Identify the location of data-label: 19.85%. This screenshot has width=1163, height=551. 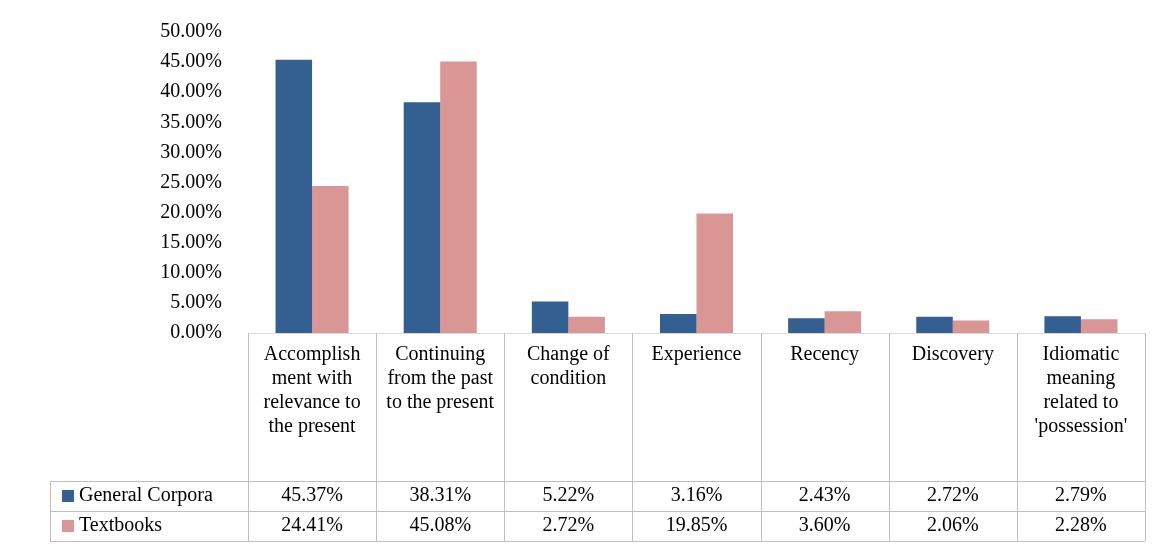
(696, 524).